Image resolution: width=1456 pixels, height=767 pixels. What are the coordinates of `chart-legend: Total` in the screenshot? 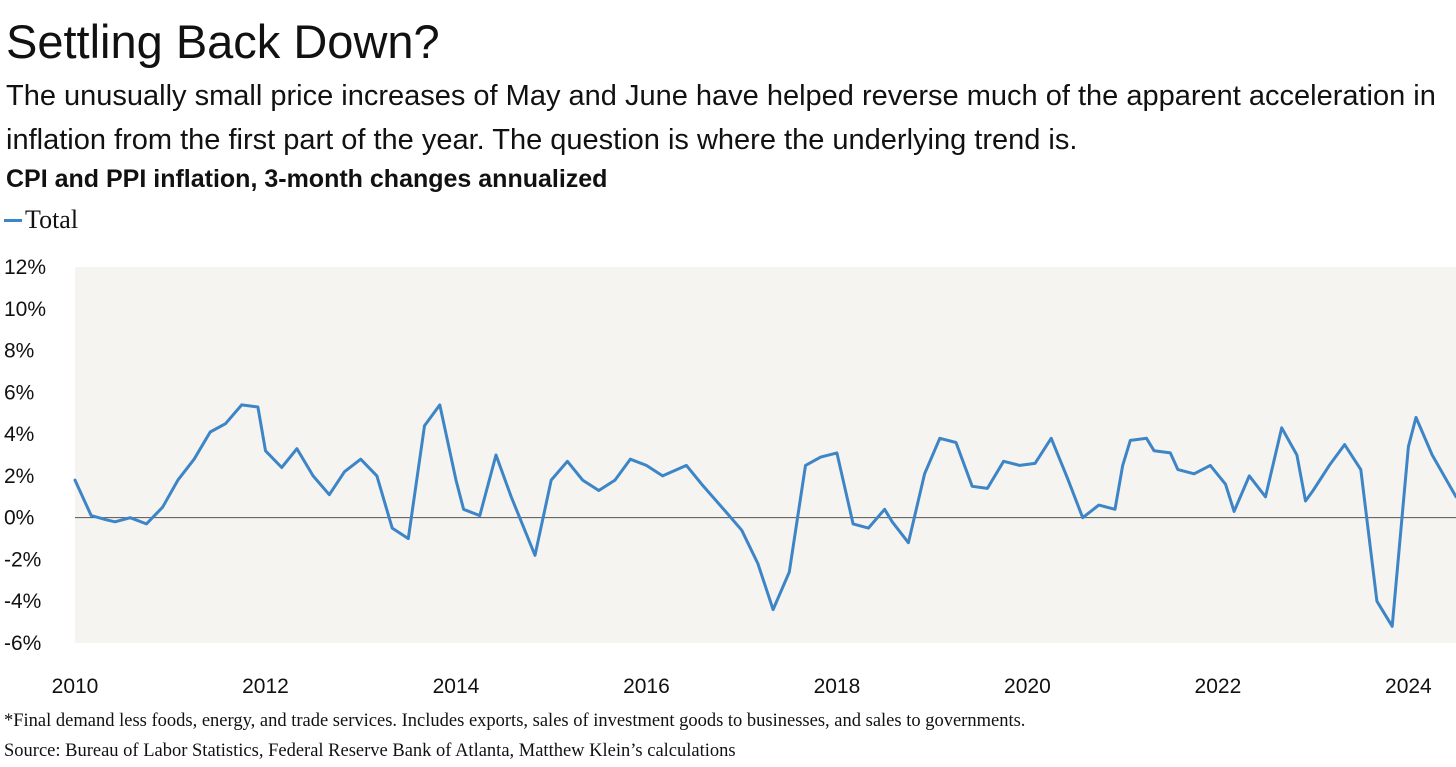 It's located at (41, 220).